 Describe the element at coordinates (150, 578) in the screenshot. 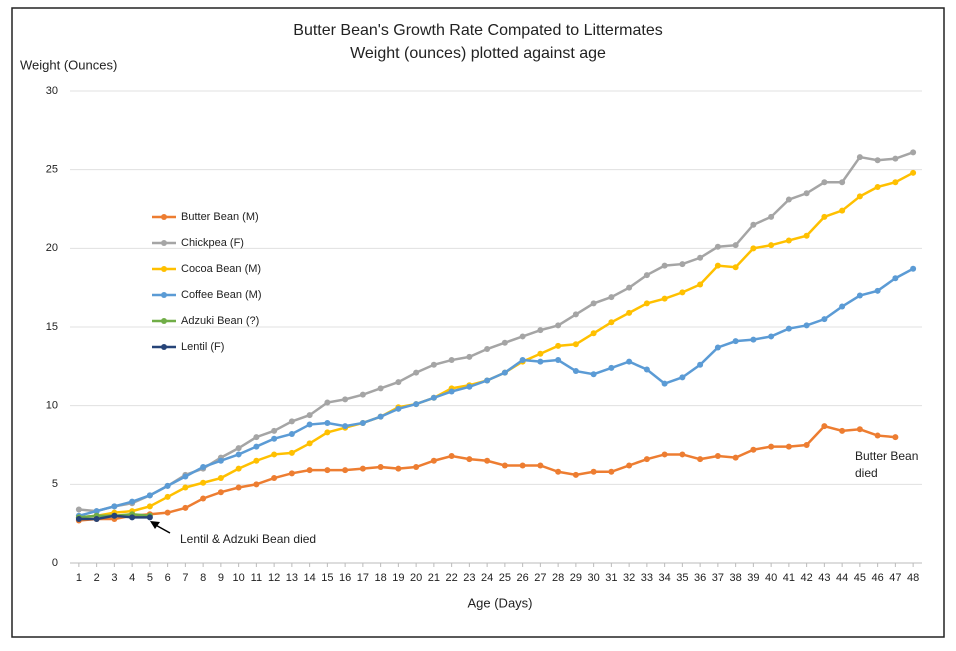

I see `x-tick-label: 5` at that location.